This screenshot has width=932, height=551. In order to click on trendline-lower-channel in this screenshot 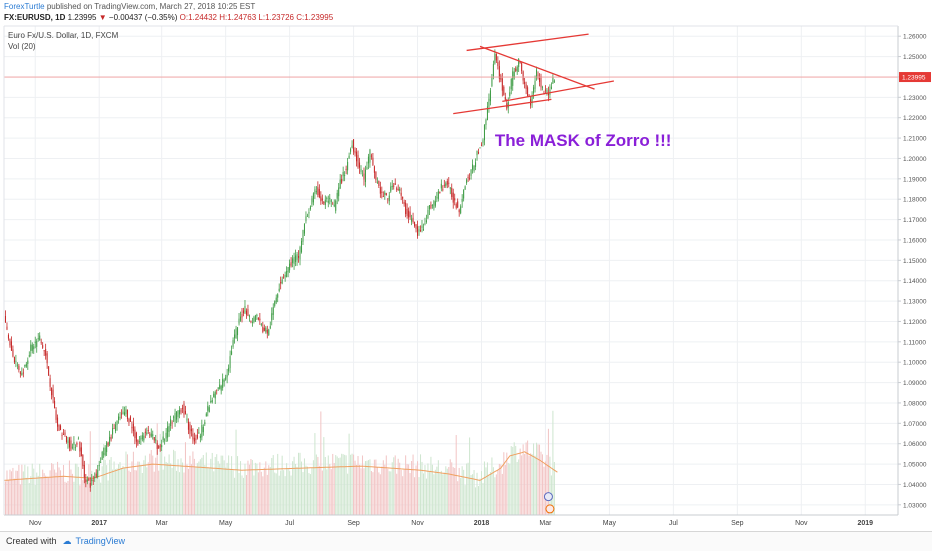, I will do `click(502, 106)`.